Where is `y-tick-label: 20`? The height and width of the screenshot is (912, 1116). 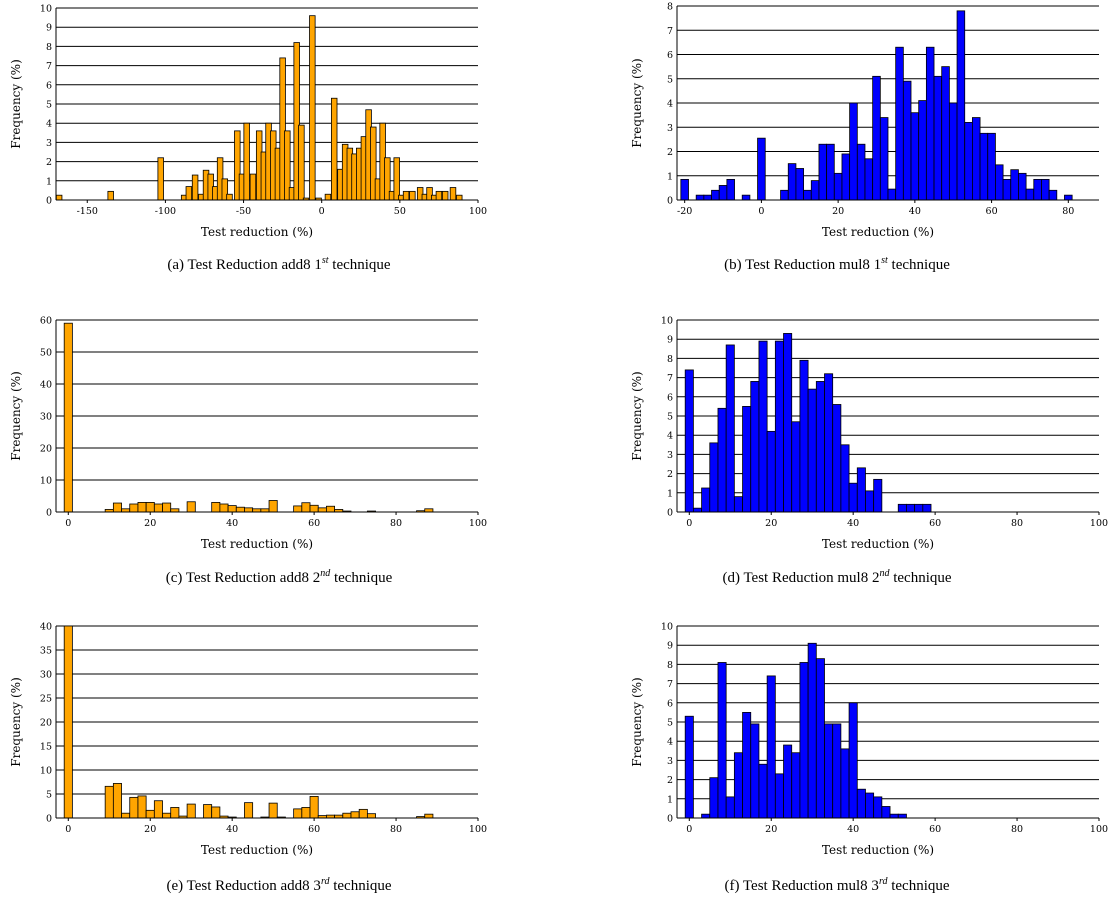
y-tick-label: 20 is located at coordinates (46, 449).